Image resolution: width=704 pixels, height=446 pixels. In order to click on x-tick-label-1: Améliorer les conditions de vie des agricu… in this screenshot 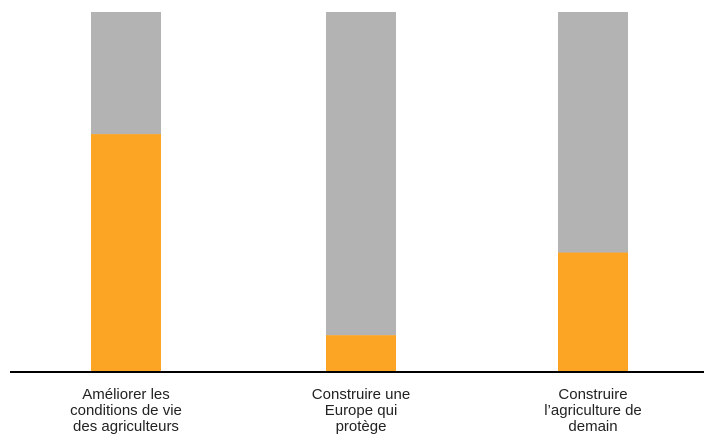, I will do `click(126, 410)`.